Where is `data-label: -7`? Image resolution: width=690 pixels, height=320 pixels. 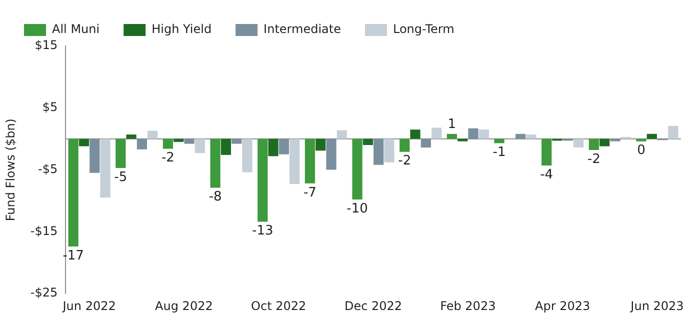
data-label: -7 is located at coordinates (309, 192).